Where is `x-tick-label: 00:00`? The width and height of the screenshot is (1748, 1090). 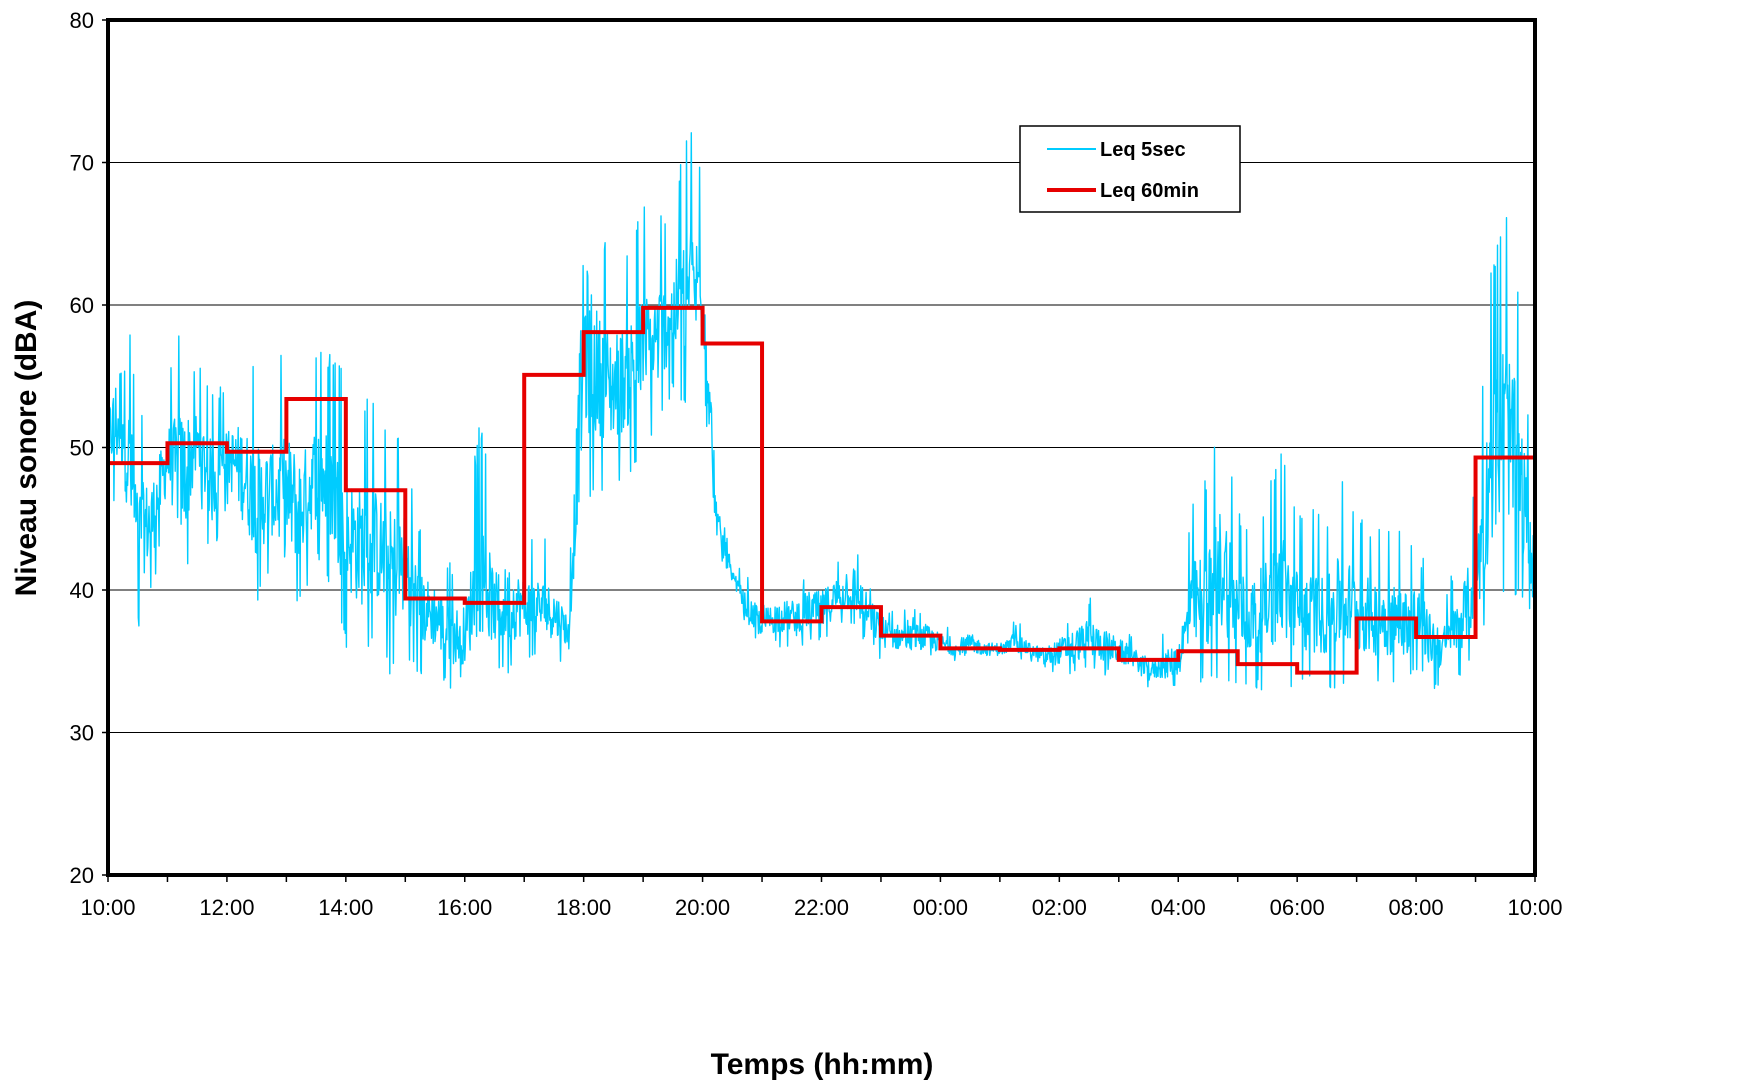
x-tick-label: 00:00 is located at coordinates (940, 907).